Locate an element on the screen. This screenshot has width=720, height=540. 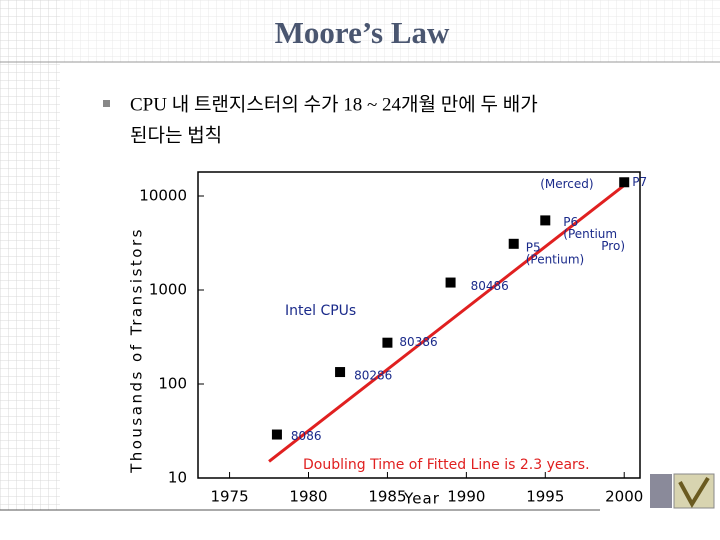
x-tick-label: 1980 is located at coordinates (308, 497).